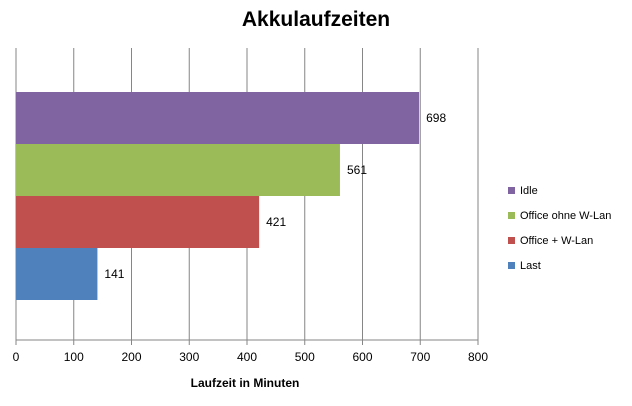 Image resolution: width=632 pixels, height=406 pixels. Describe the element at coordinates (559, 265) in the screenshot. I see `legend-item: Last` at that location.